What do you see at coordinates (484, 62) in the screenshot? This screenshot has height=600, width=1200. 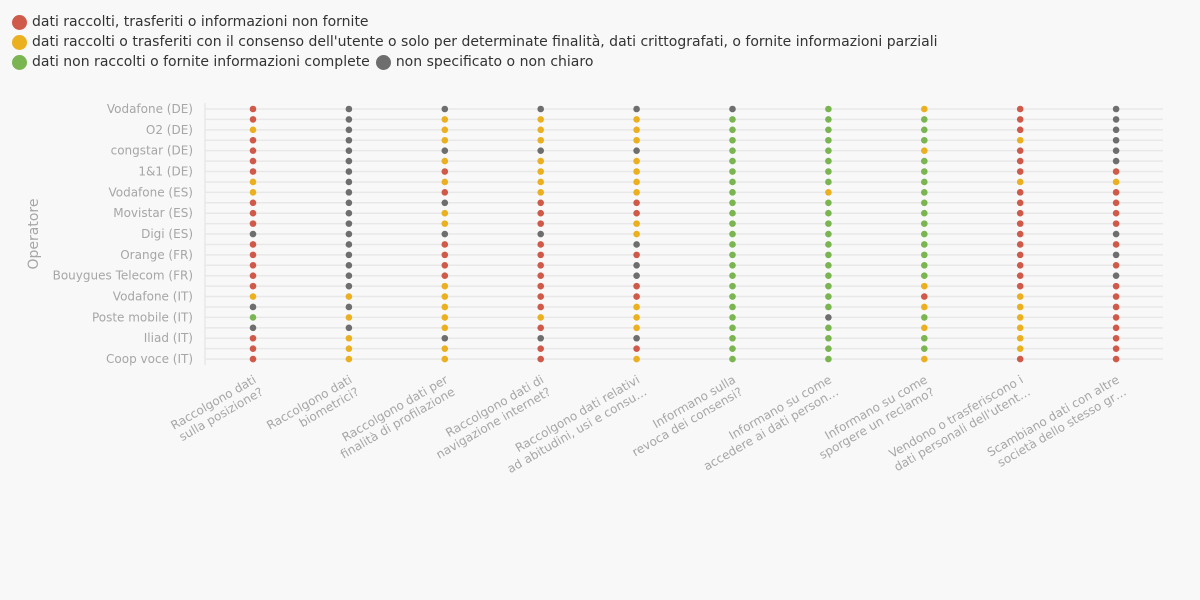 I see `legend-item-non-specificato: non specificato o non chiaro` at bounding box center [484, 62].